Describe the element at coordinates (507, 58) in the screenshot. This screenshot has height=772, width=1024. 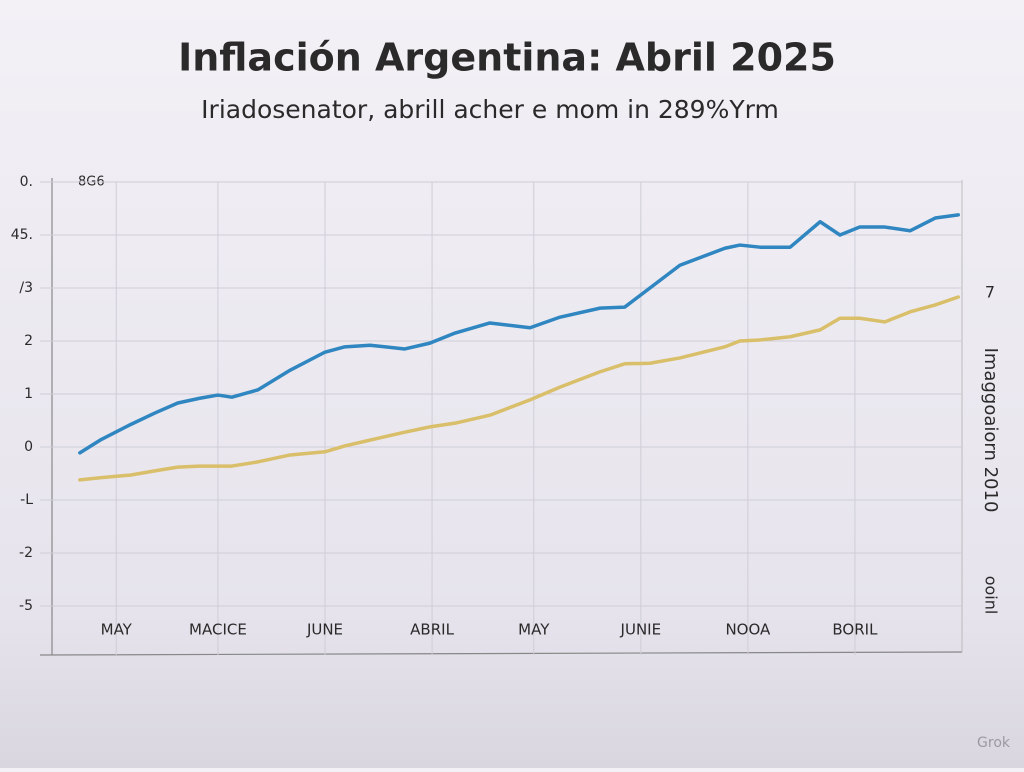
I see `chart-title: Inflación Argentina: Abril 2025` at that location.